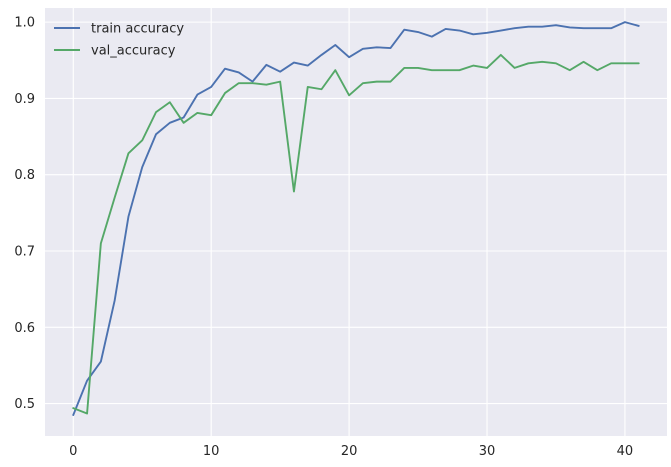 The height and width of the screenshot is (467, 671). I want to click on y-tick-label: 1.0, so click(24, 23).